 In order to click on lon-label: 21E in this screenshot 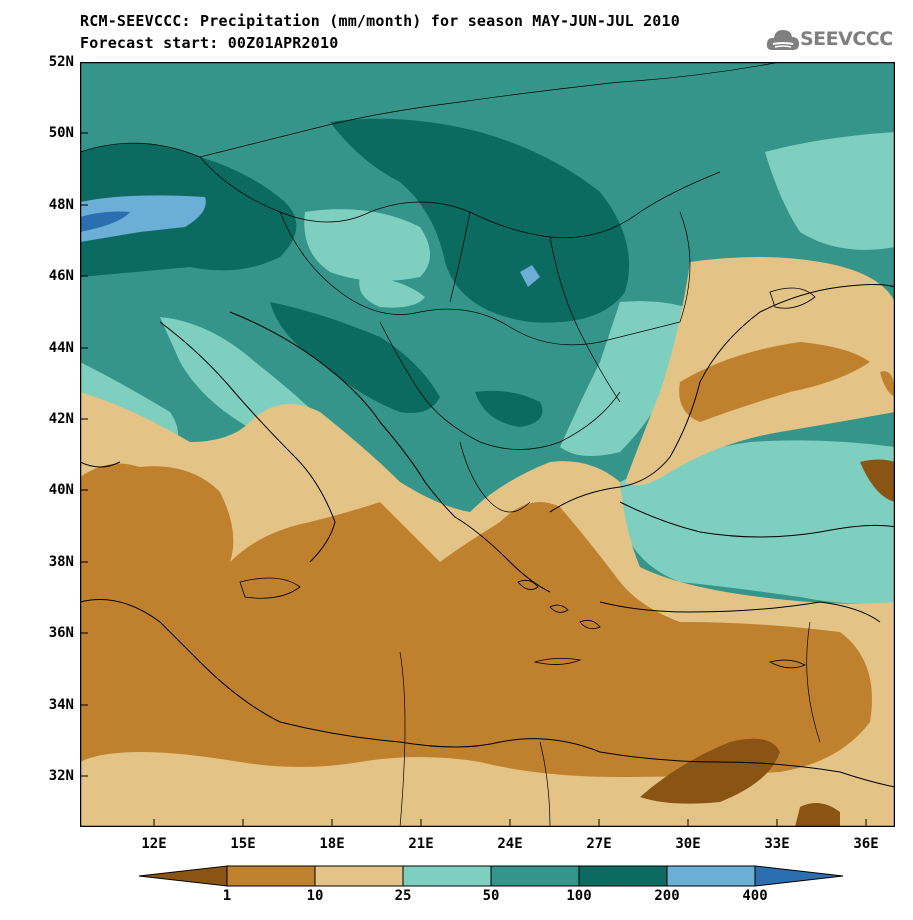, I will do `click(421, 844)`.